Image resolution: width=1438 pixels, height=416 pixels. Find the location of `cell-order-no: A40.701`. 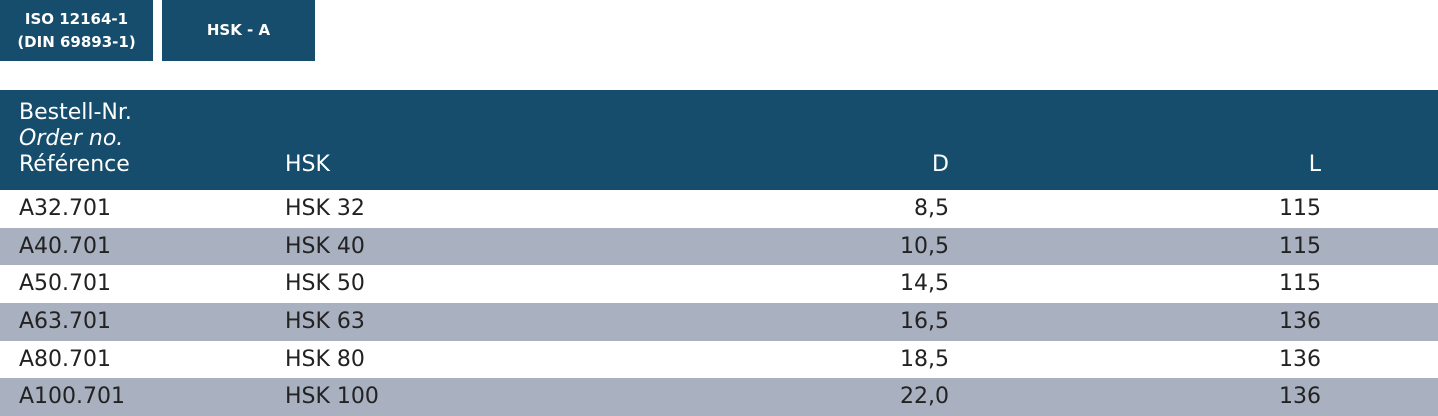

cell-order-no: A40.701 is located at coordinates (65, 246).